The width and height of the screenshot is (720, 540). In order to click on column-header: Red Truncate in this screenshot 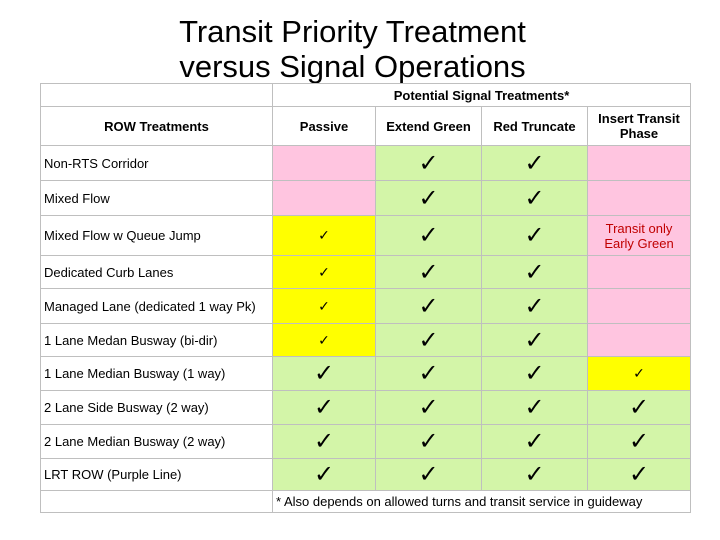, I will do `click(534, 126)`.